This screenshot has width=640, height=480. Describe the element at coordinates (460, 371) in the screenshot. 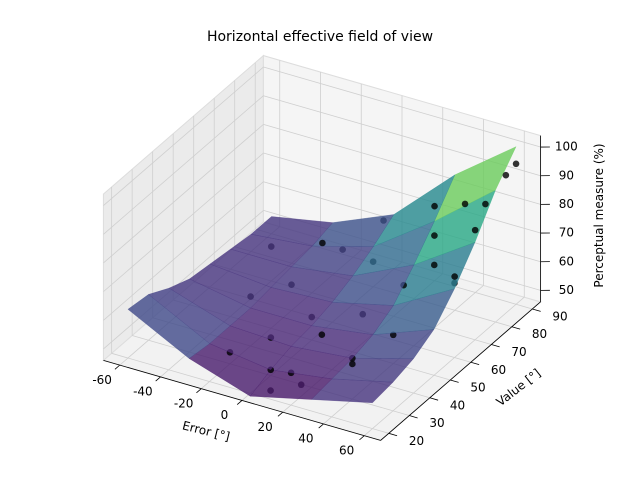

I see `y-axis-line` at that location.